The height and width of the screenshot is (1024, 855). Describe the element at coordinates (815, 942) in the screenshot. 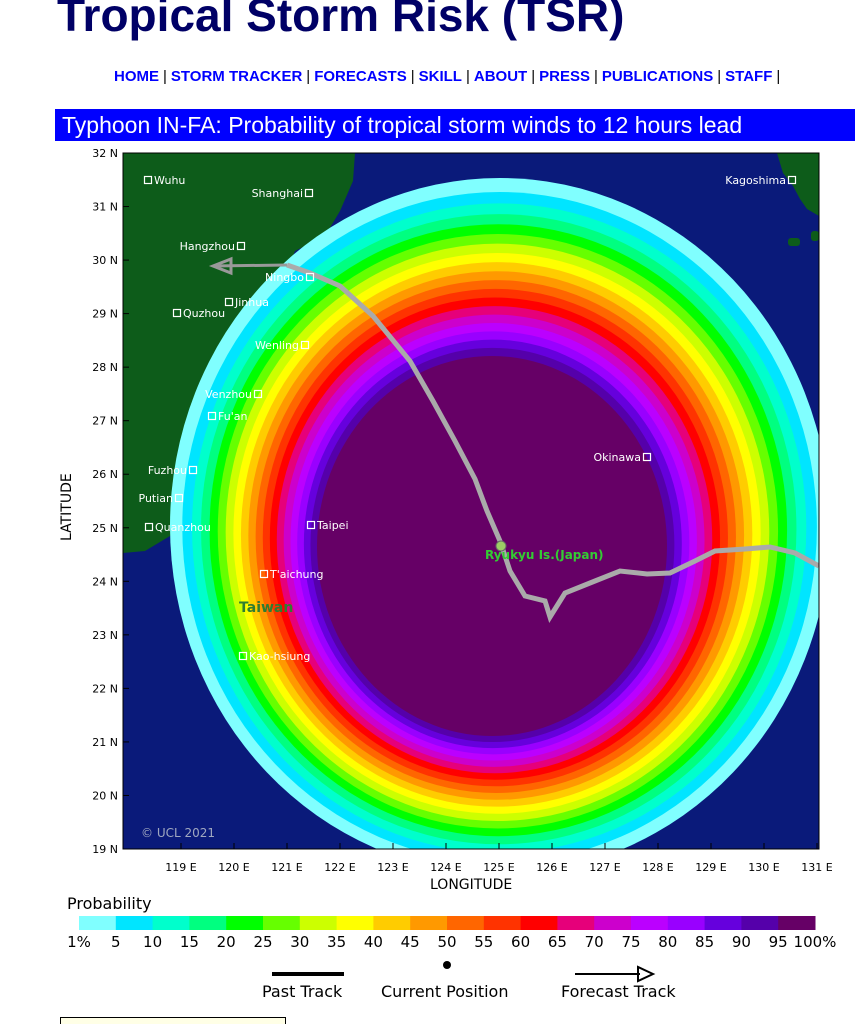

I see `legend-label: 100%` at that location.